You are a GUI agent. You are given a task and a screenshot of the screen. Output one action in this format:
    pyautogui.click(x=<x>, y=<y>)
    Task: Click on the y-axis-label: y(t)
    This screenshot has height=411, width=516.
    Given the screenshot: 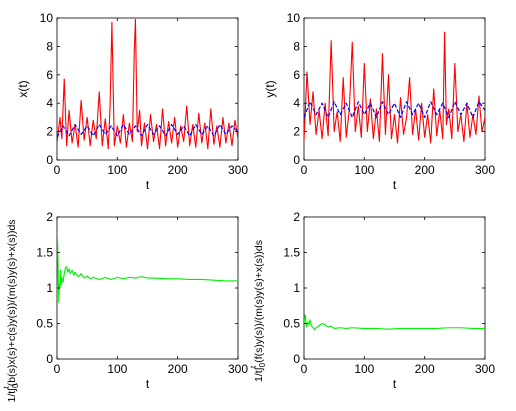 What is the action you would take?
    pyautogui.click(x=270, y=88)
    